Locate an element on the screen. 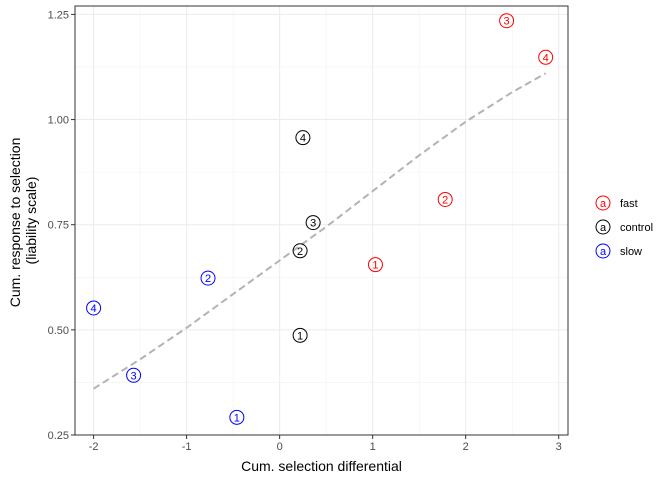 This screenshot has height=480, width=672. y-tick-label: 0.50 is located at coordinates (58, 331).